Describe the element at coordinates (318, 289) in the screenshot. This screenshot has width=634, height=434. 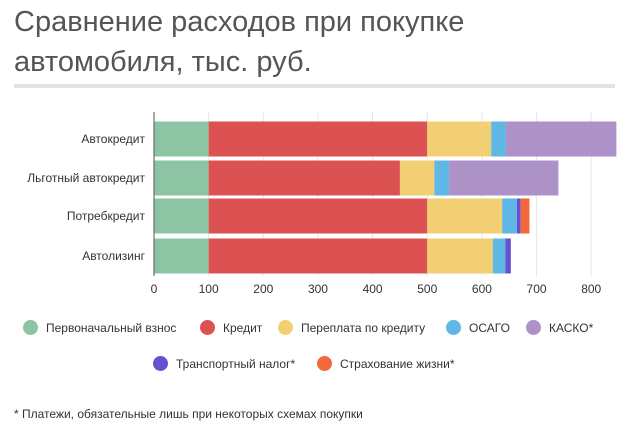
I see `x-tick-label: 300` at that location.